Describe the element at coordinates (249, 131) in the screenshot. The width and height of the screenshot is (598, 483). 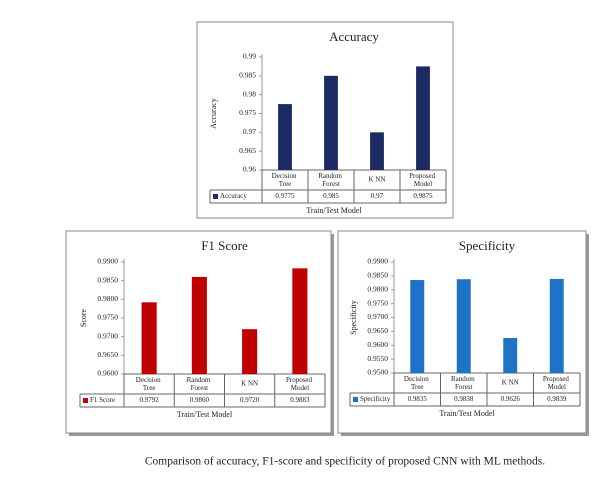
I see `y-tick-label: 0.97` at that location.